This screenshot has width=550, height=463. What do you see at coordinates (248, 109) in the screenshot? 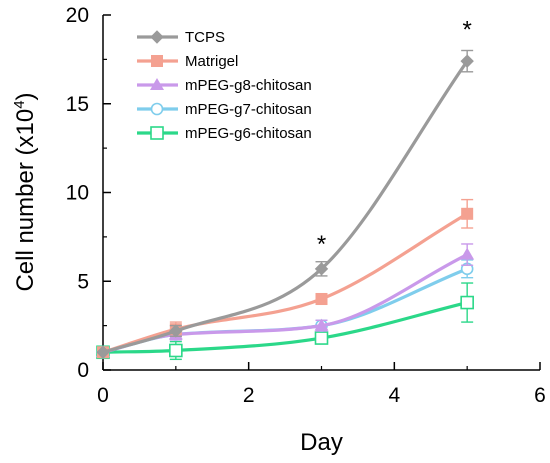
I see `legend-label: mPEG-g7-chitosan` at bounding box center [248, 109].